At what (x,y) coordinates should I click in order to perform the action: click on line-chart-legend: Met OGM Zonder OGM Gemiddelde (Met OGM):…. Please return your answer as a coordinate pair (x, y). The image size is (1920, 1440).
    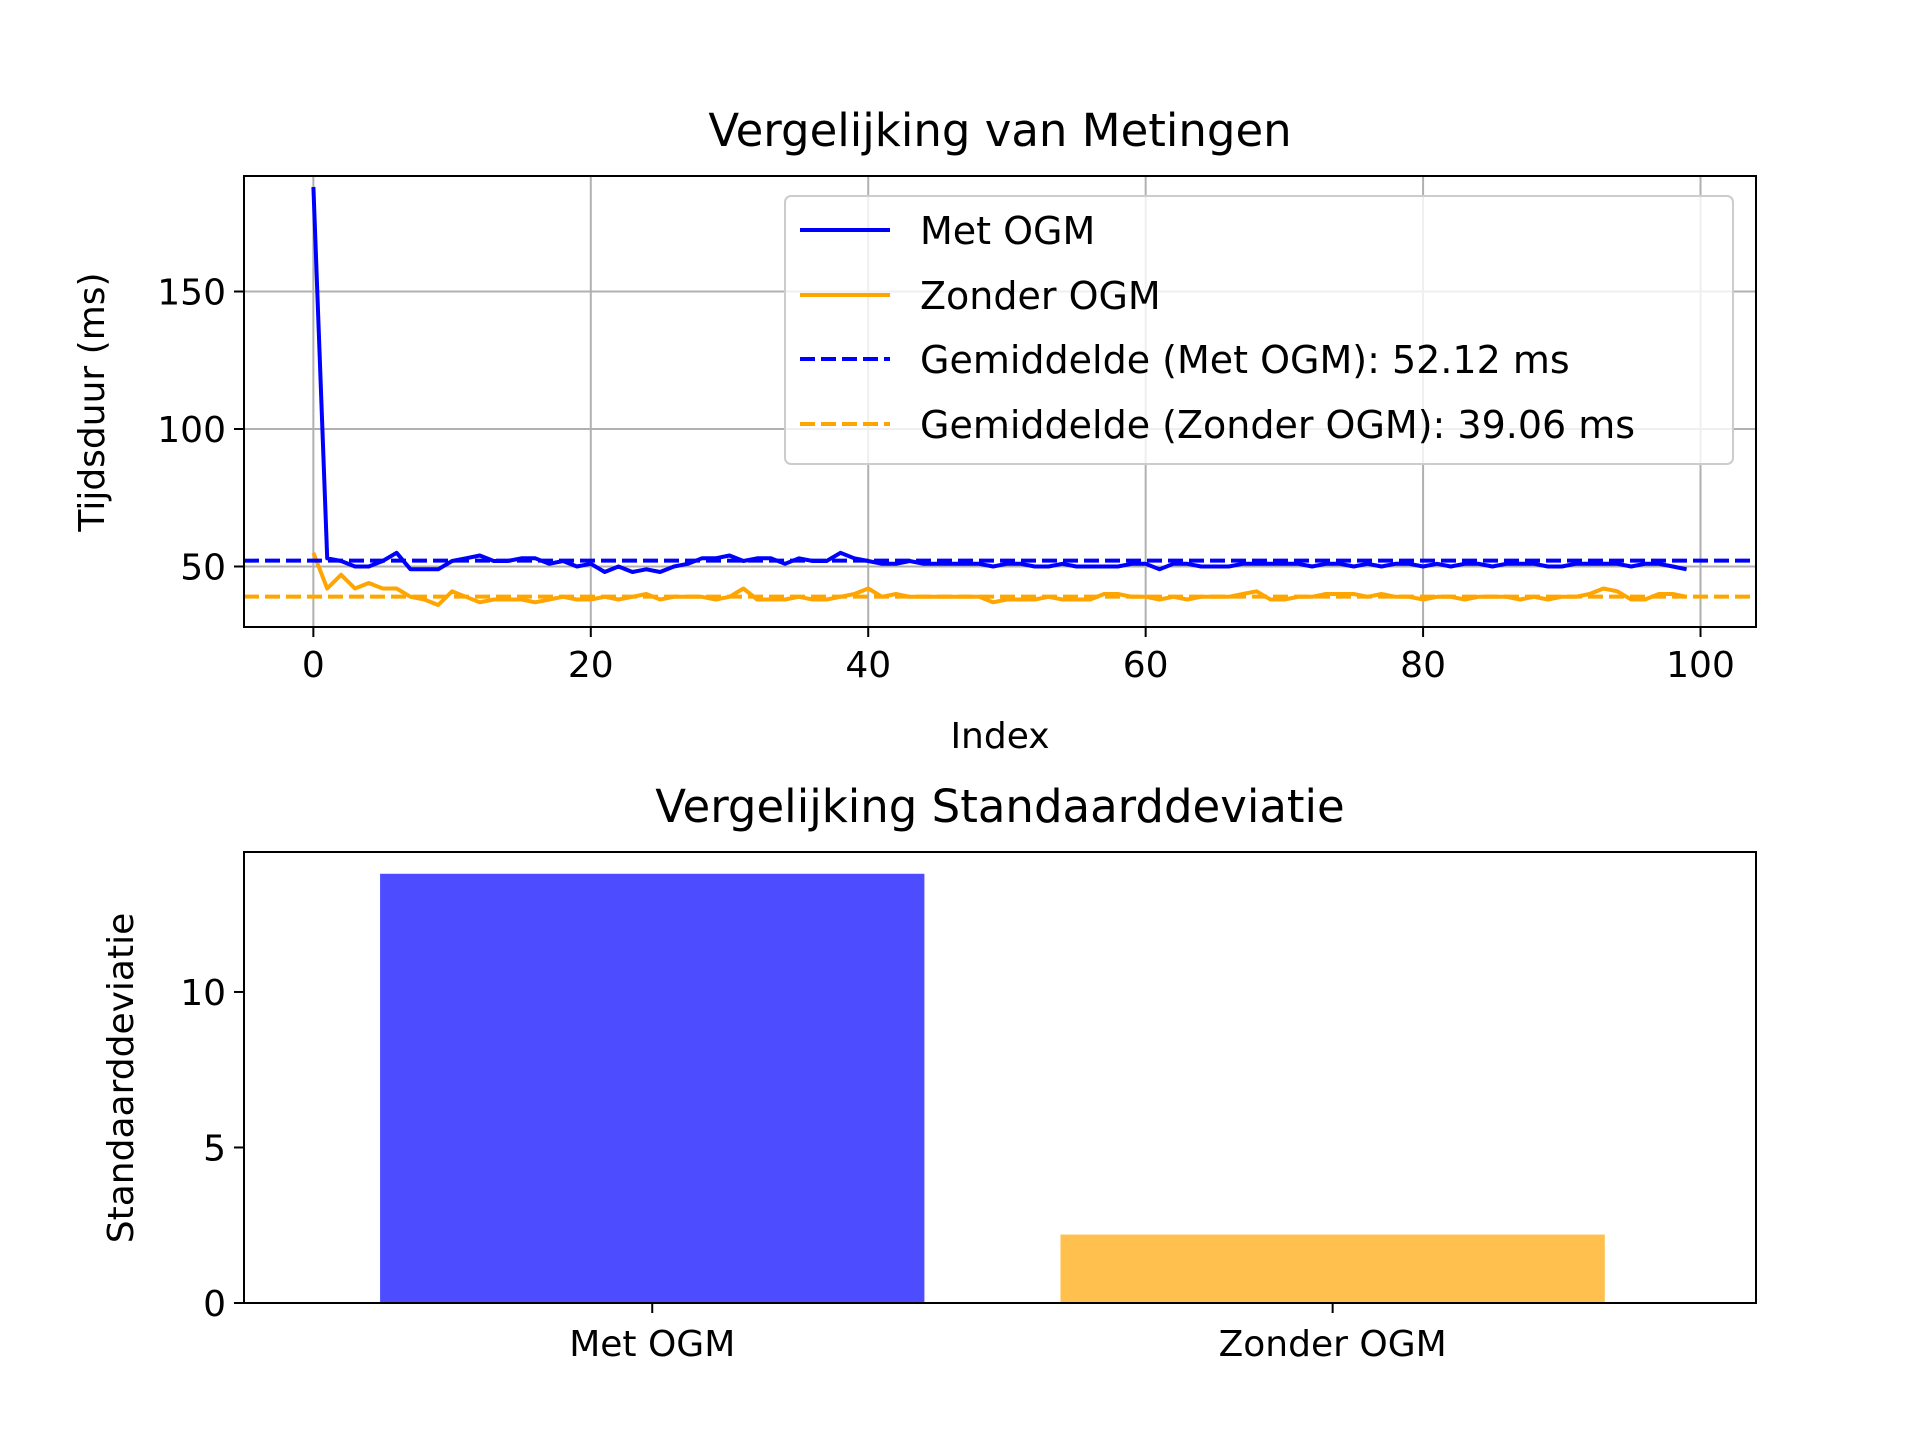
    Looking at the image, I should click on (1259, 330).